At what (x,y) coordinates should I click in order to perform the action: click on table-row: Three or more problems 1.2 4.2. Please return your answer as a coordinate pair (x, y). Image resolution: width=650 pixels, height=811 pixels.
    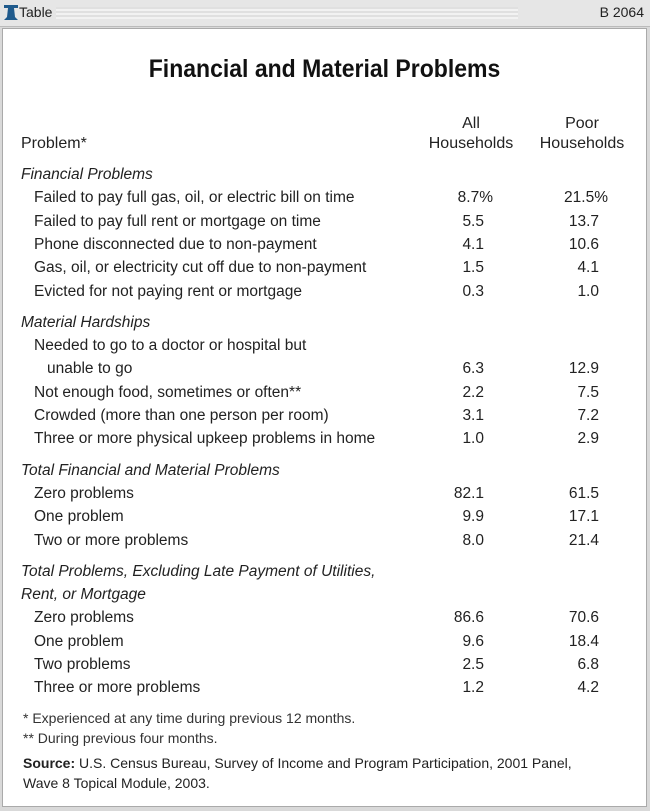
    Looking at the image, I should click on (324, 688).